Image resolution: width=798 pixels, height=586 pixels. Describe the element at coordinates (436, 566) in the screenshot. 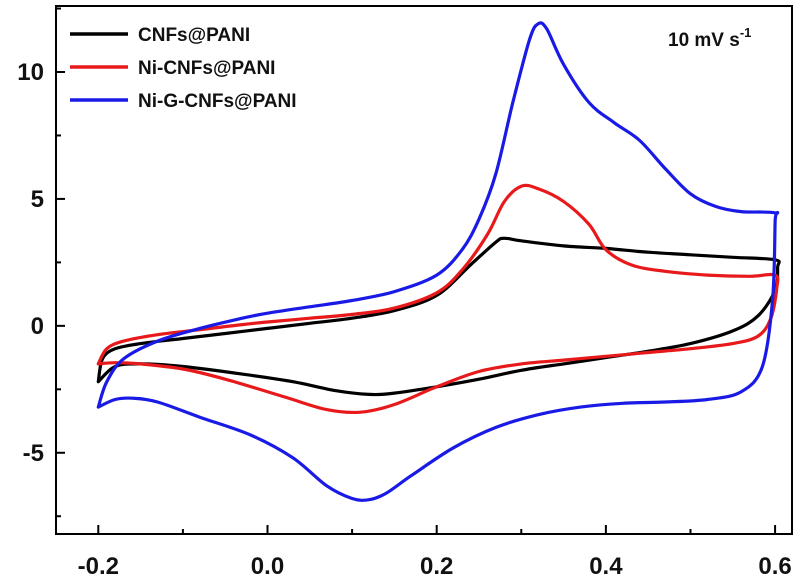

I see `x-tick-label: 0.2` at that location.